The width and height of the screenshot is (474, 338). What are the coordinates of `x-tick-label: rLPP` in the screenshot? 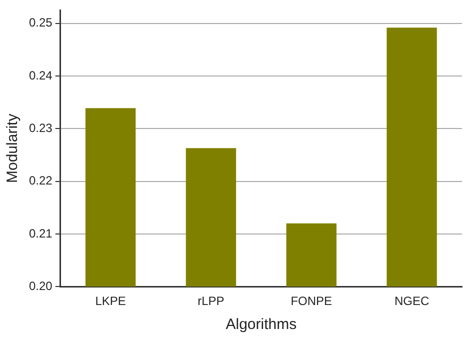 It's located at (211, 301).